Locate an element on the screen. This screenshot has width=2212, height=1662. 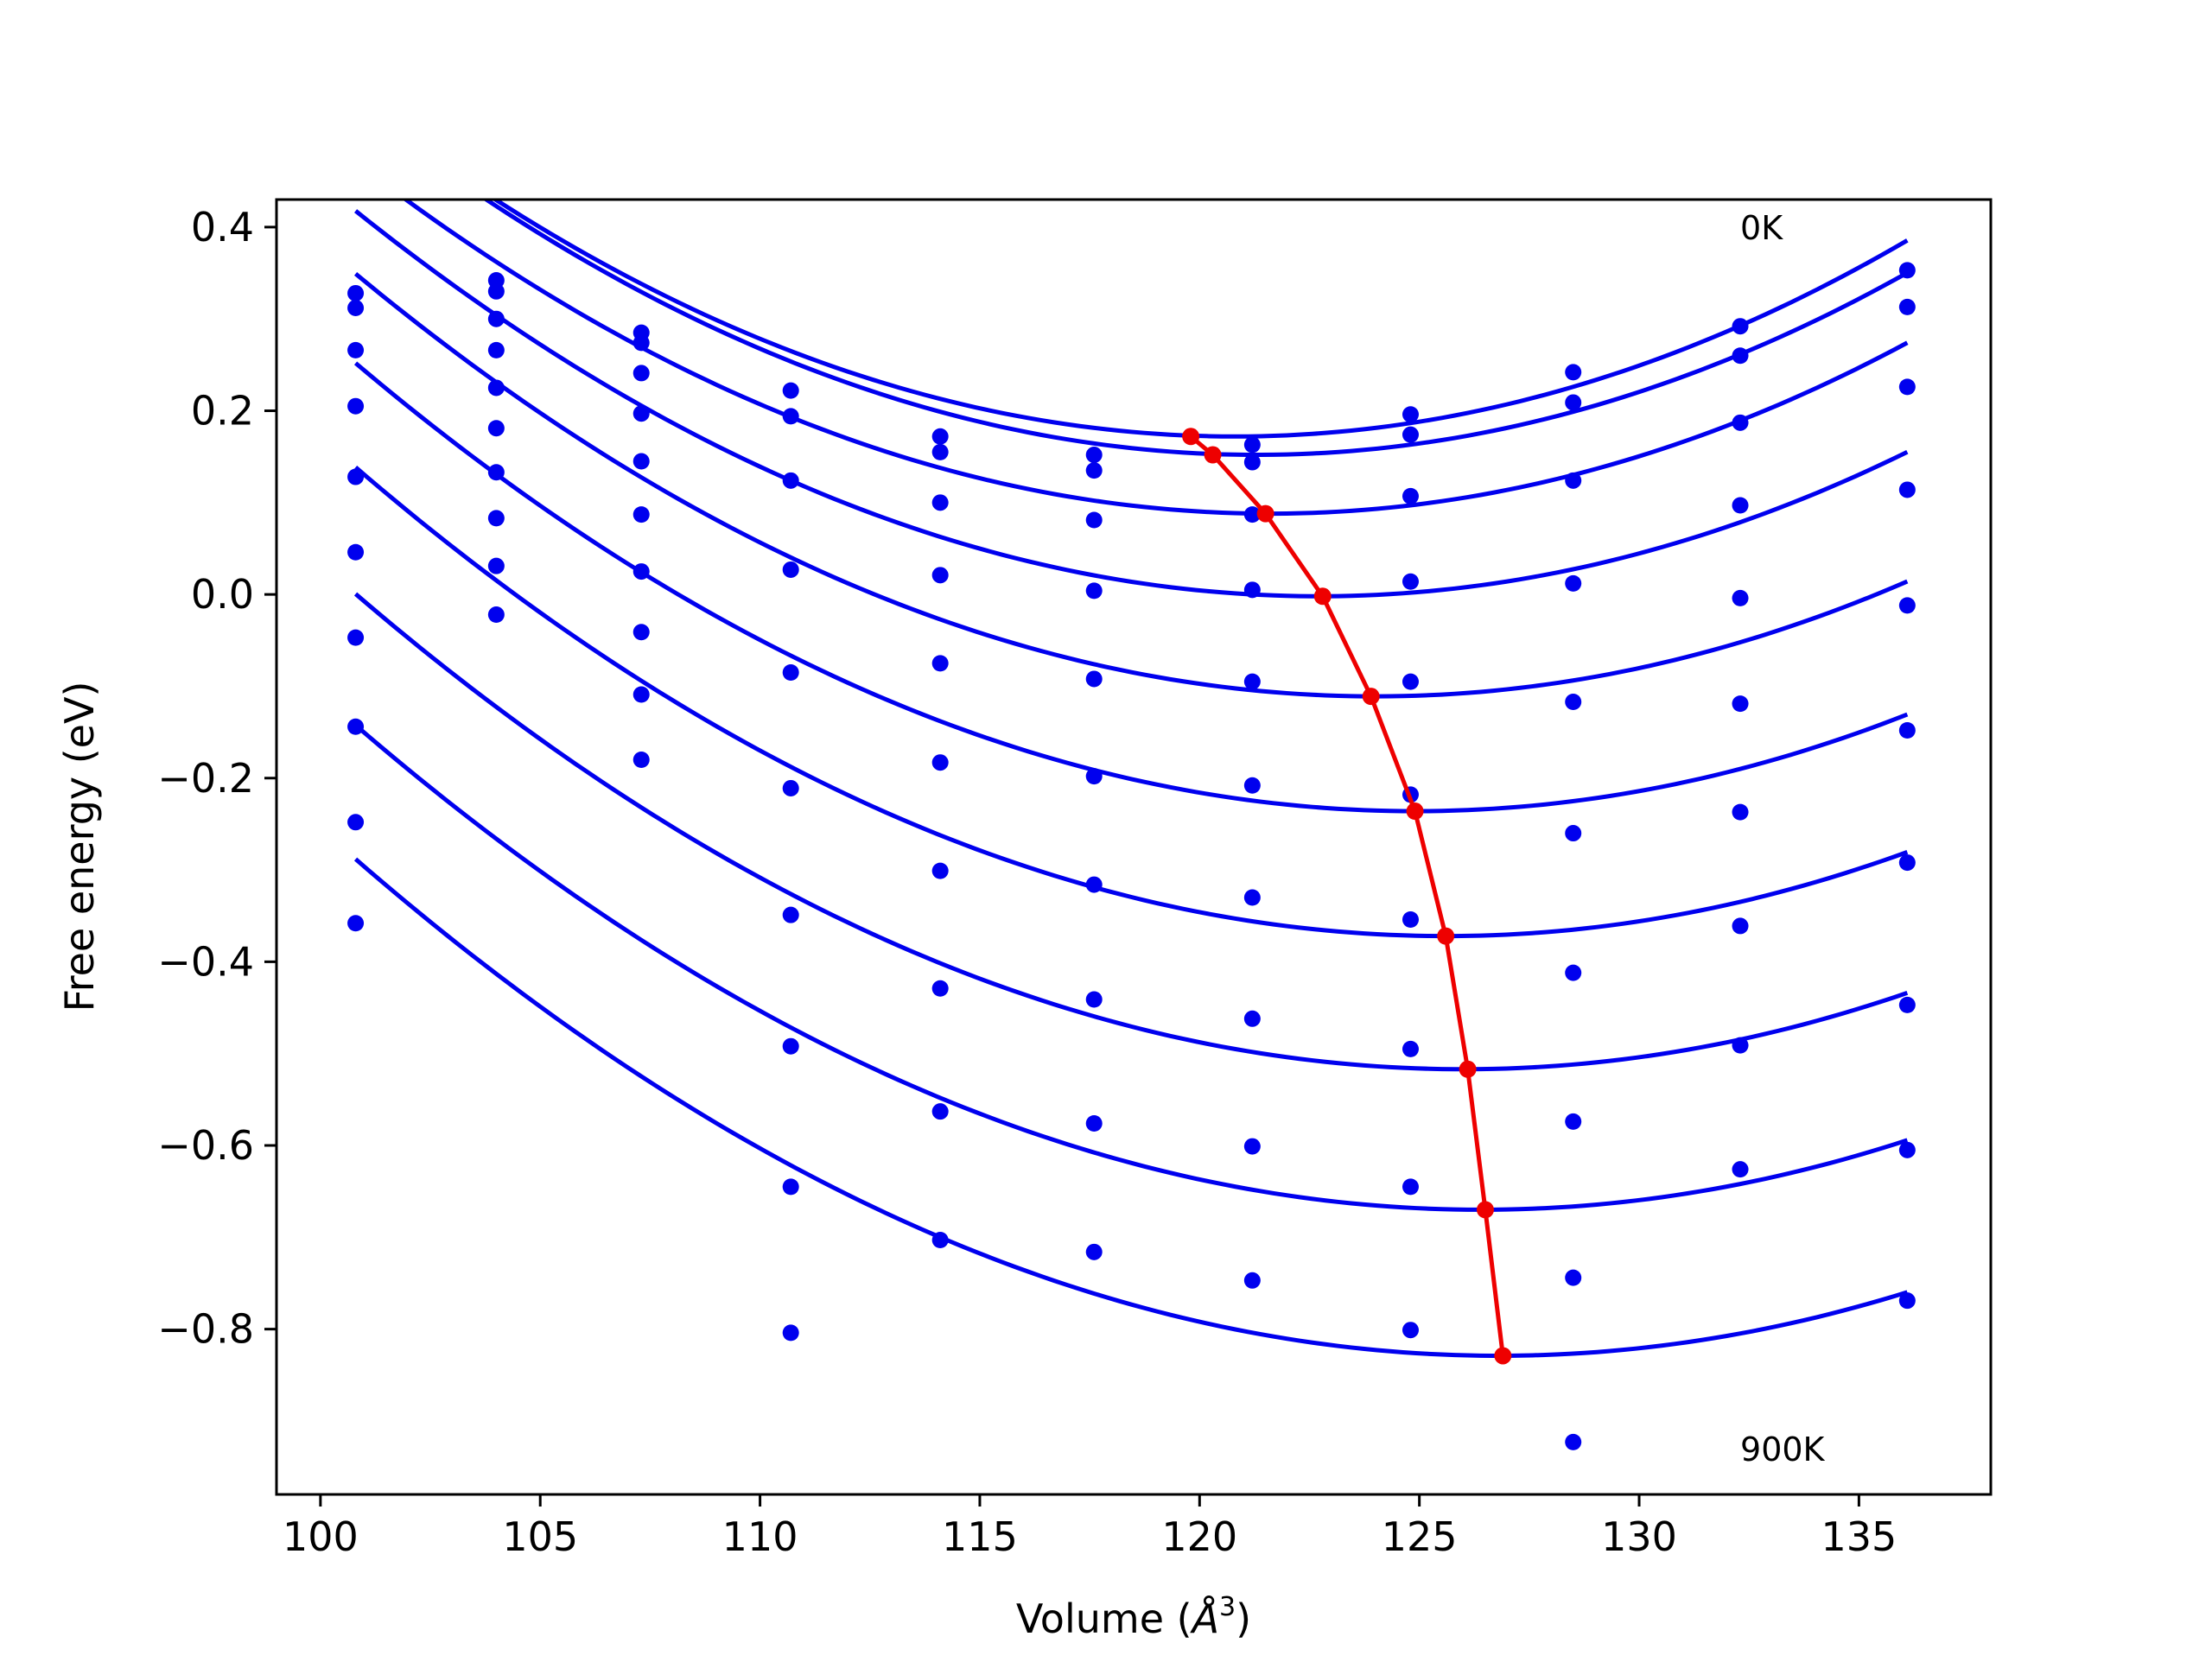
y-tick-label: −0.4 is located at coordinates (205, 961).